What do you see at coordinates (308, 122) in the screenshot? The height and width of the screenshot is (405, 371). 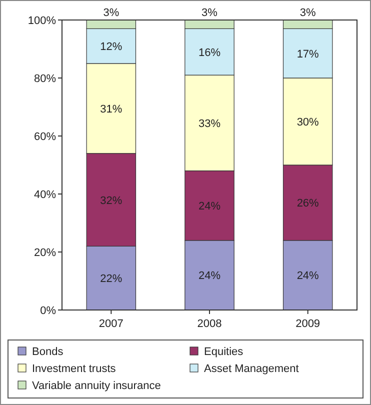 I see `data-label: 30%` at bounding box center [308, 122].